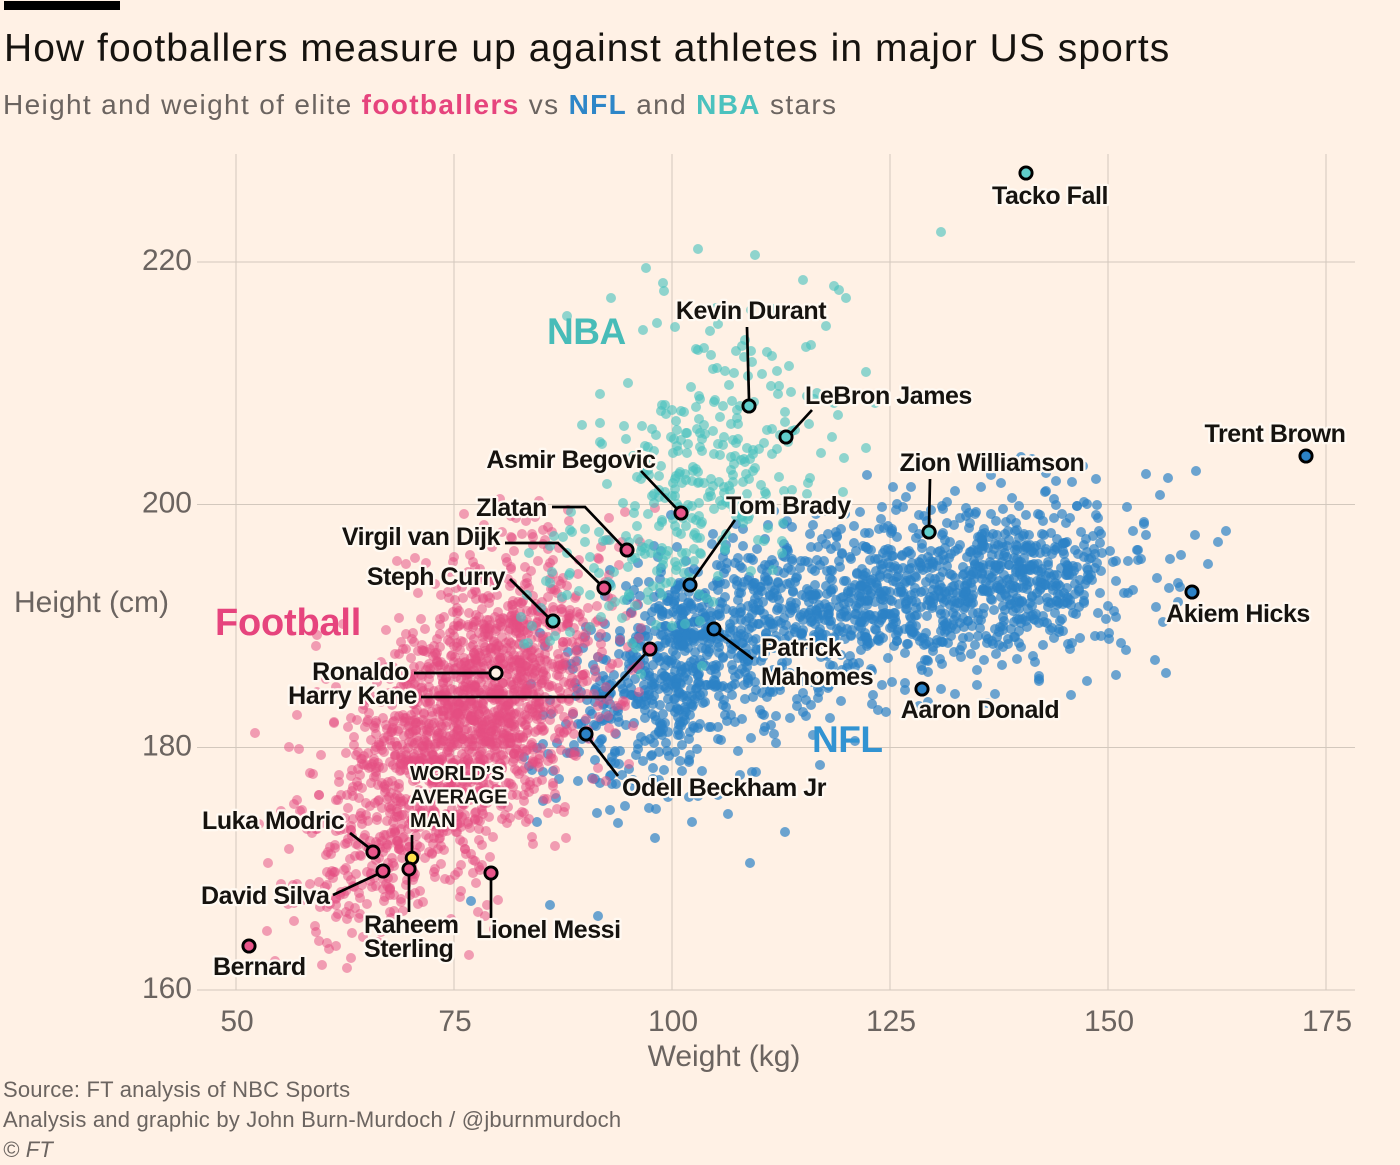 This screenshot has height=1165, width=1400. What do you see at coordinates (891, 1021) in the screenshot?
I see `svg-text: 125` at bounding box center [891, 1021].